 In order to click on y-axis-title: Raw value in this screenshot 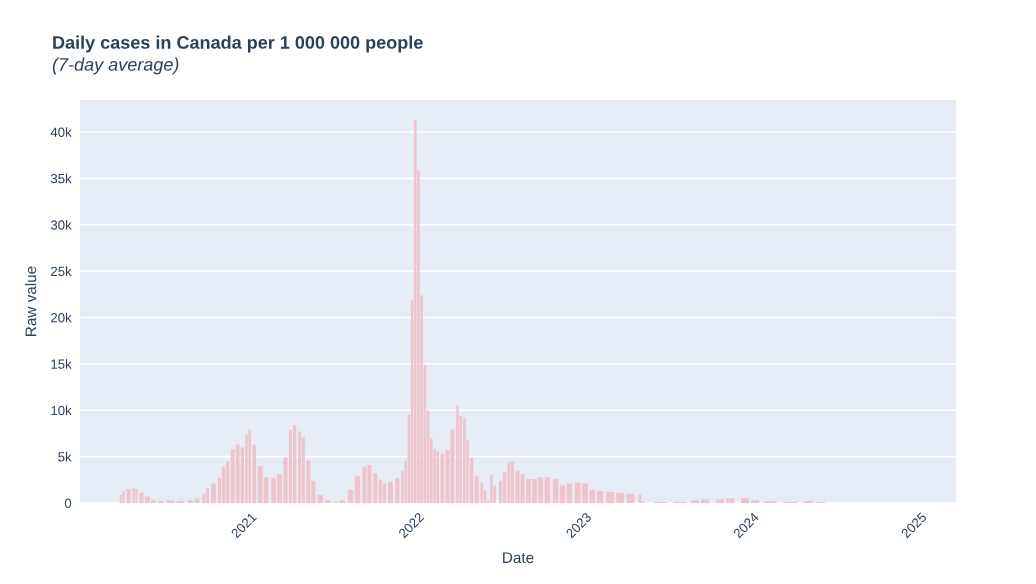, I will do `click(31, 301)`.